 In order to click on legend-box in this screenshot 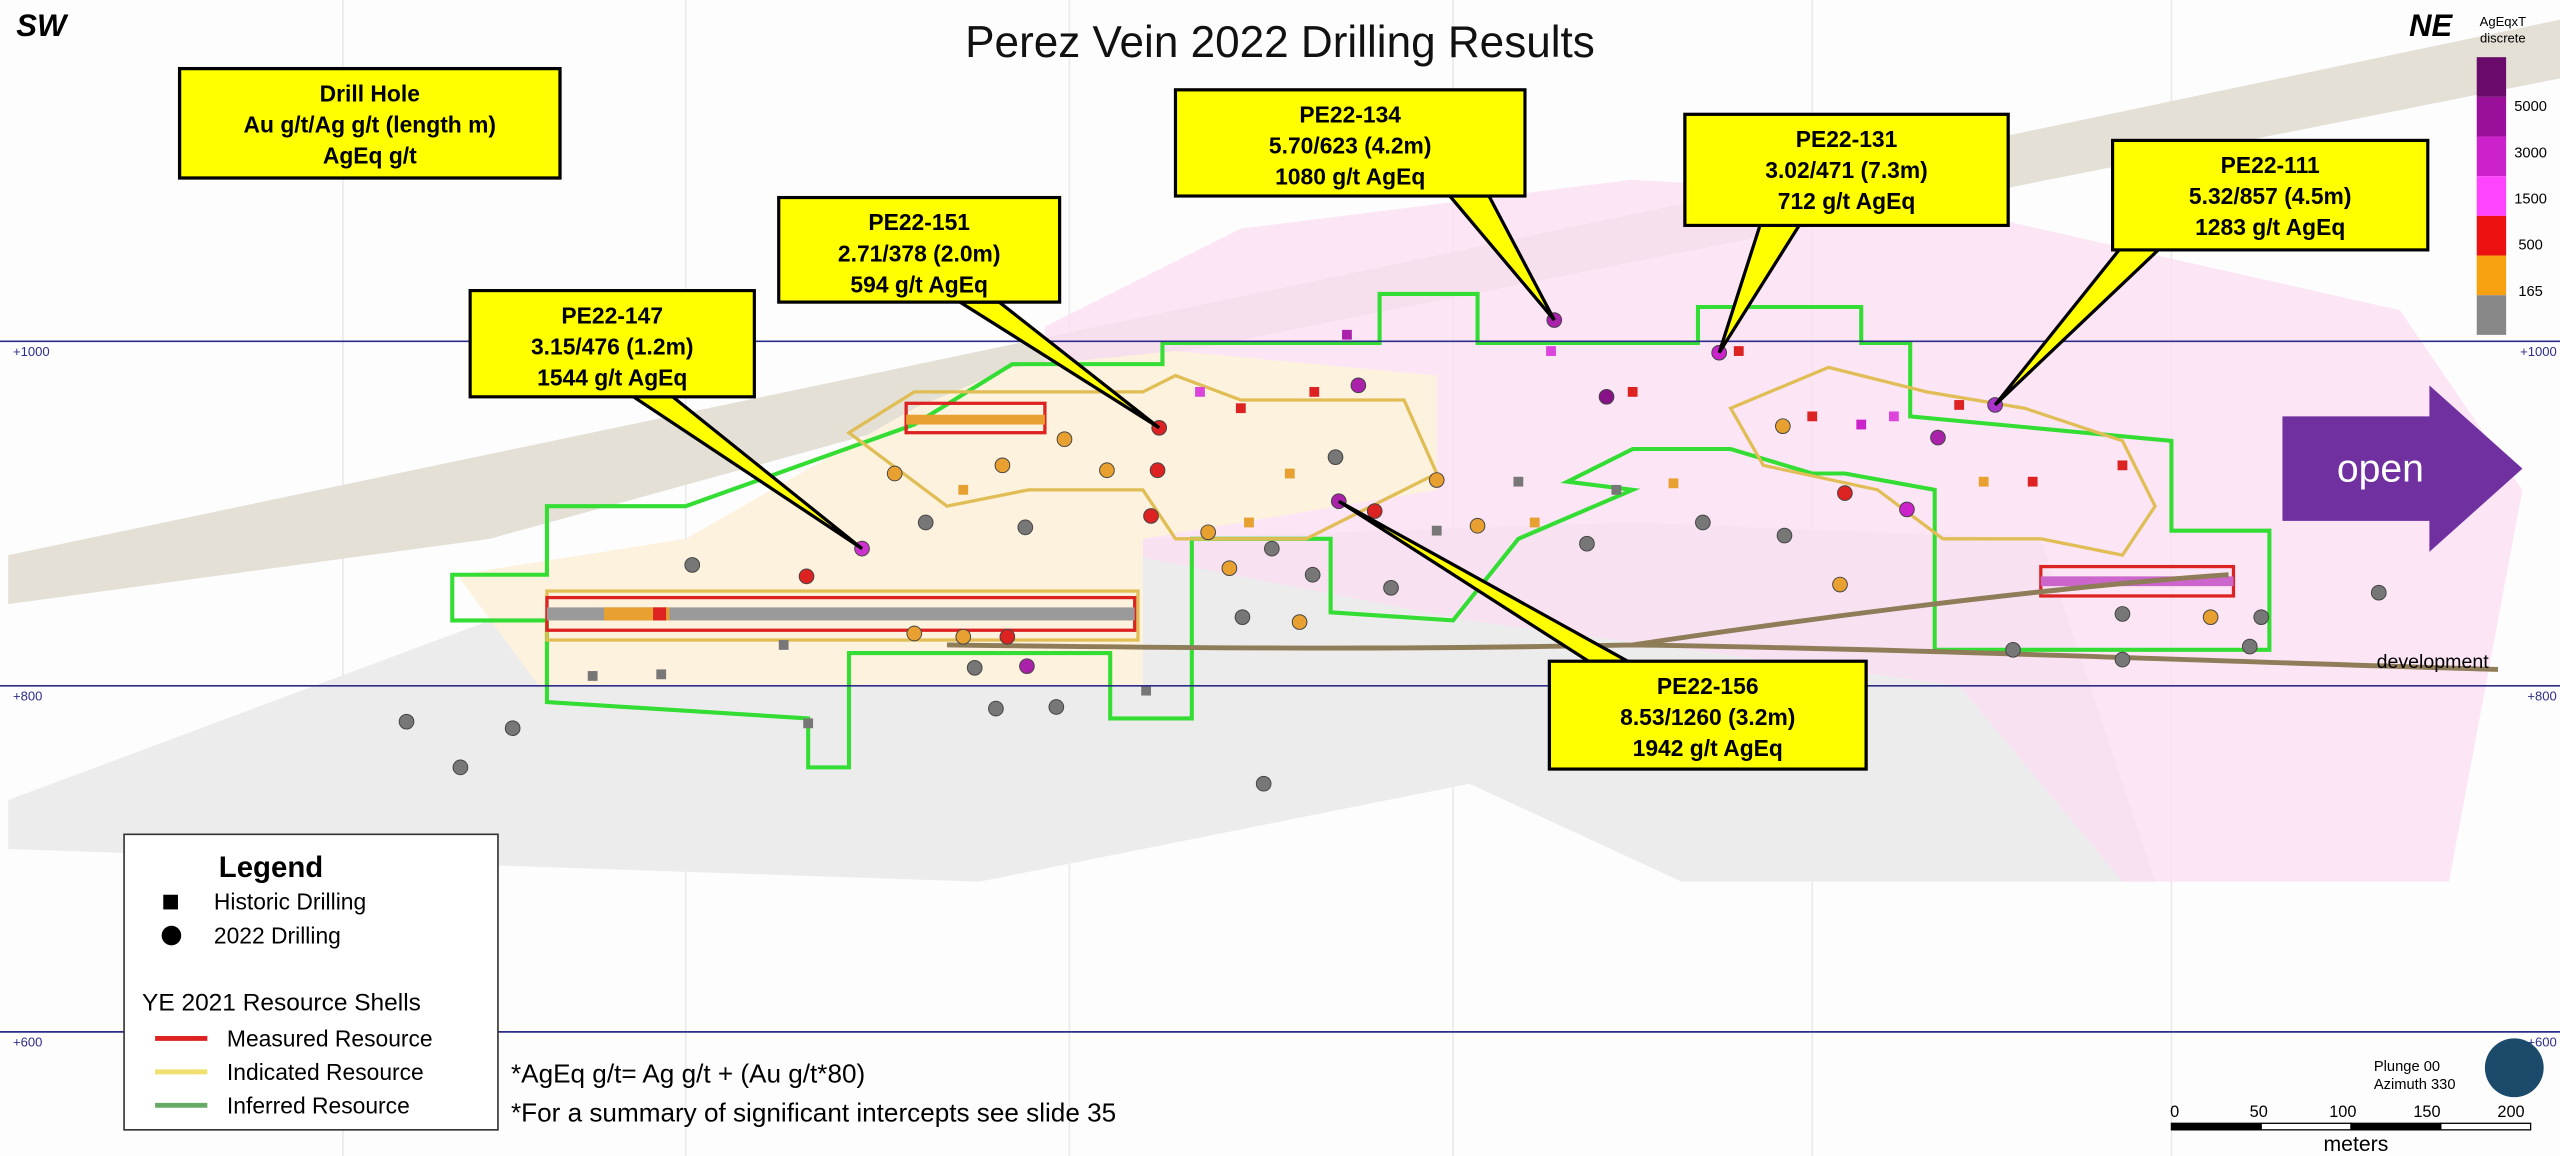, I will do `click(311, 982)`.